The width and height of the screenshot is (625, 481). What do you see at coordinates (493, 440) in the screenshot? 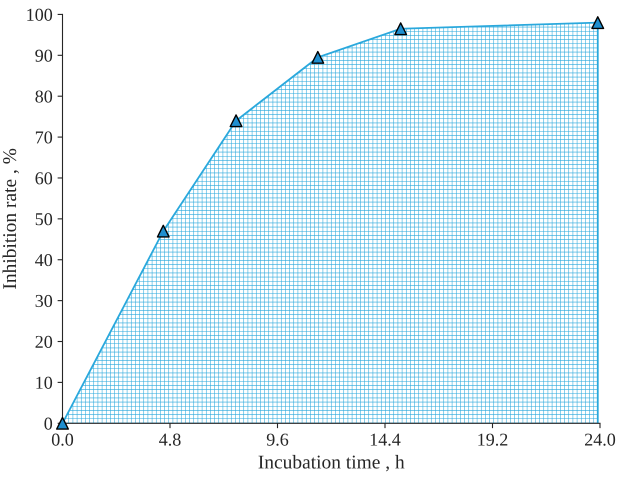
I see `x-tick-label: 19.2` at bounding box center [493, 440].